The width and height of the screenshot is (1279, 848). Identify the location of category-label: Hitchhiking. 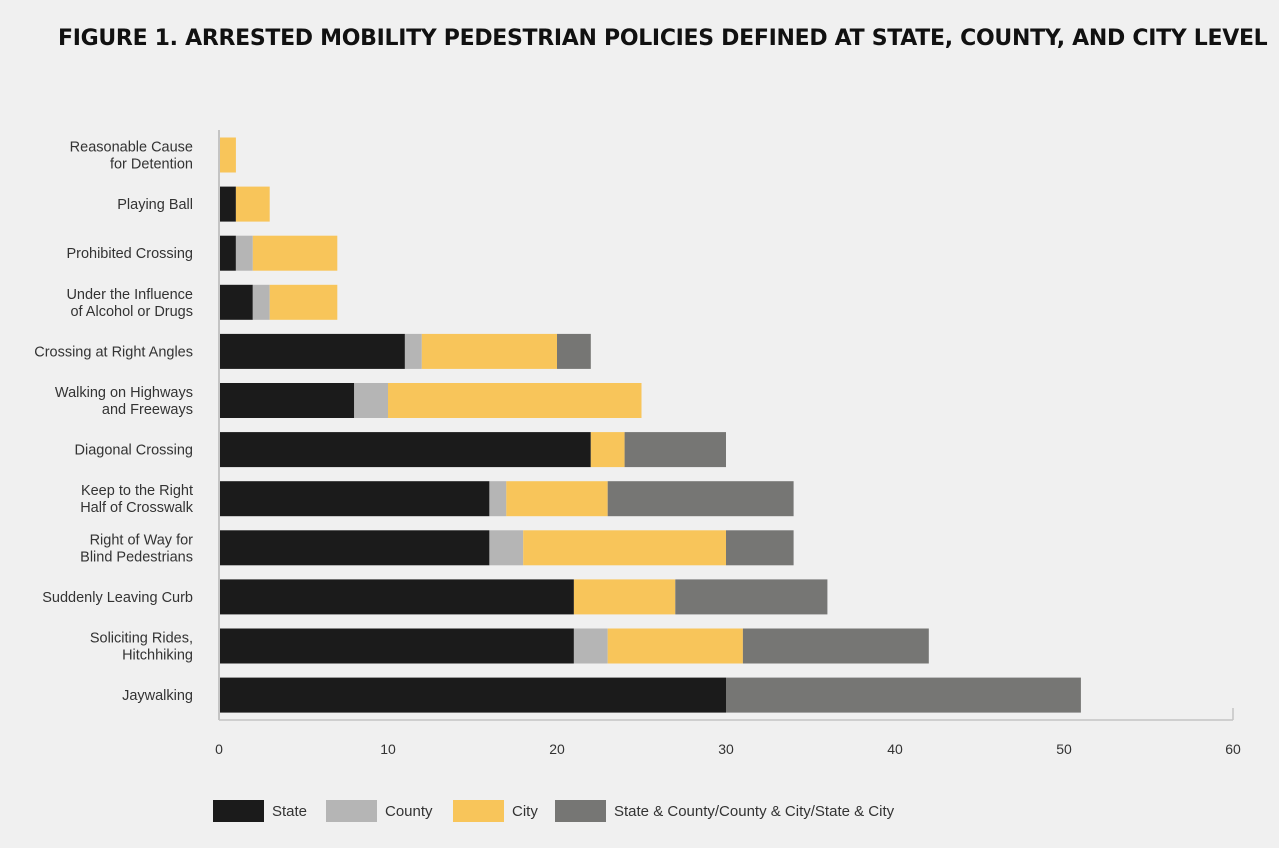
(157, 656).